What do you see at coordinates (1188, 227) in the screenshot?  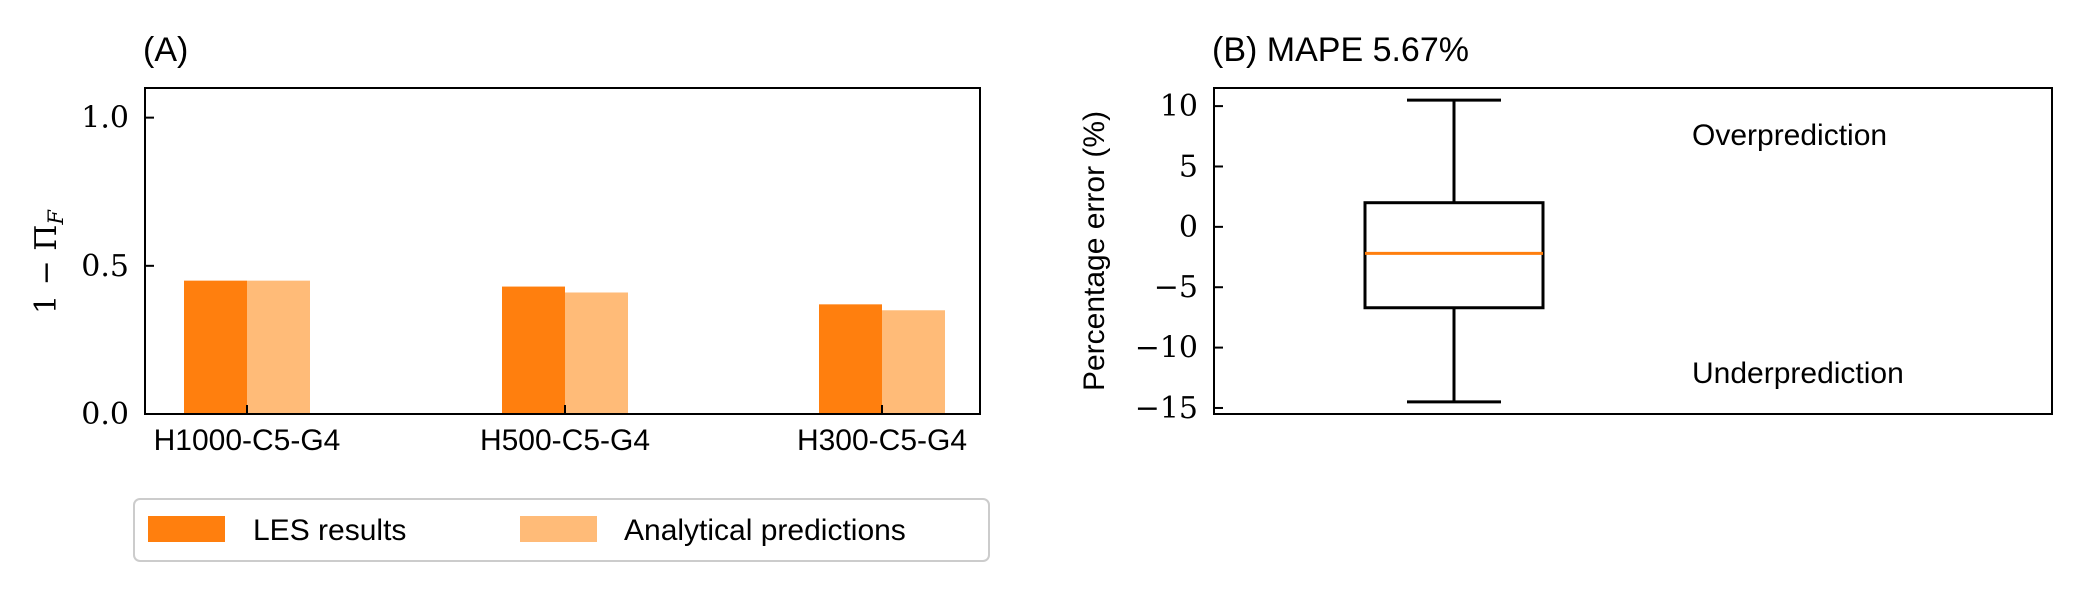 I see `y-tick-label: 0` at bounding box center [1188, 227].